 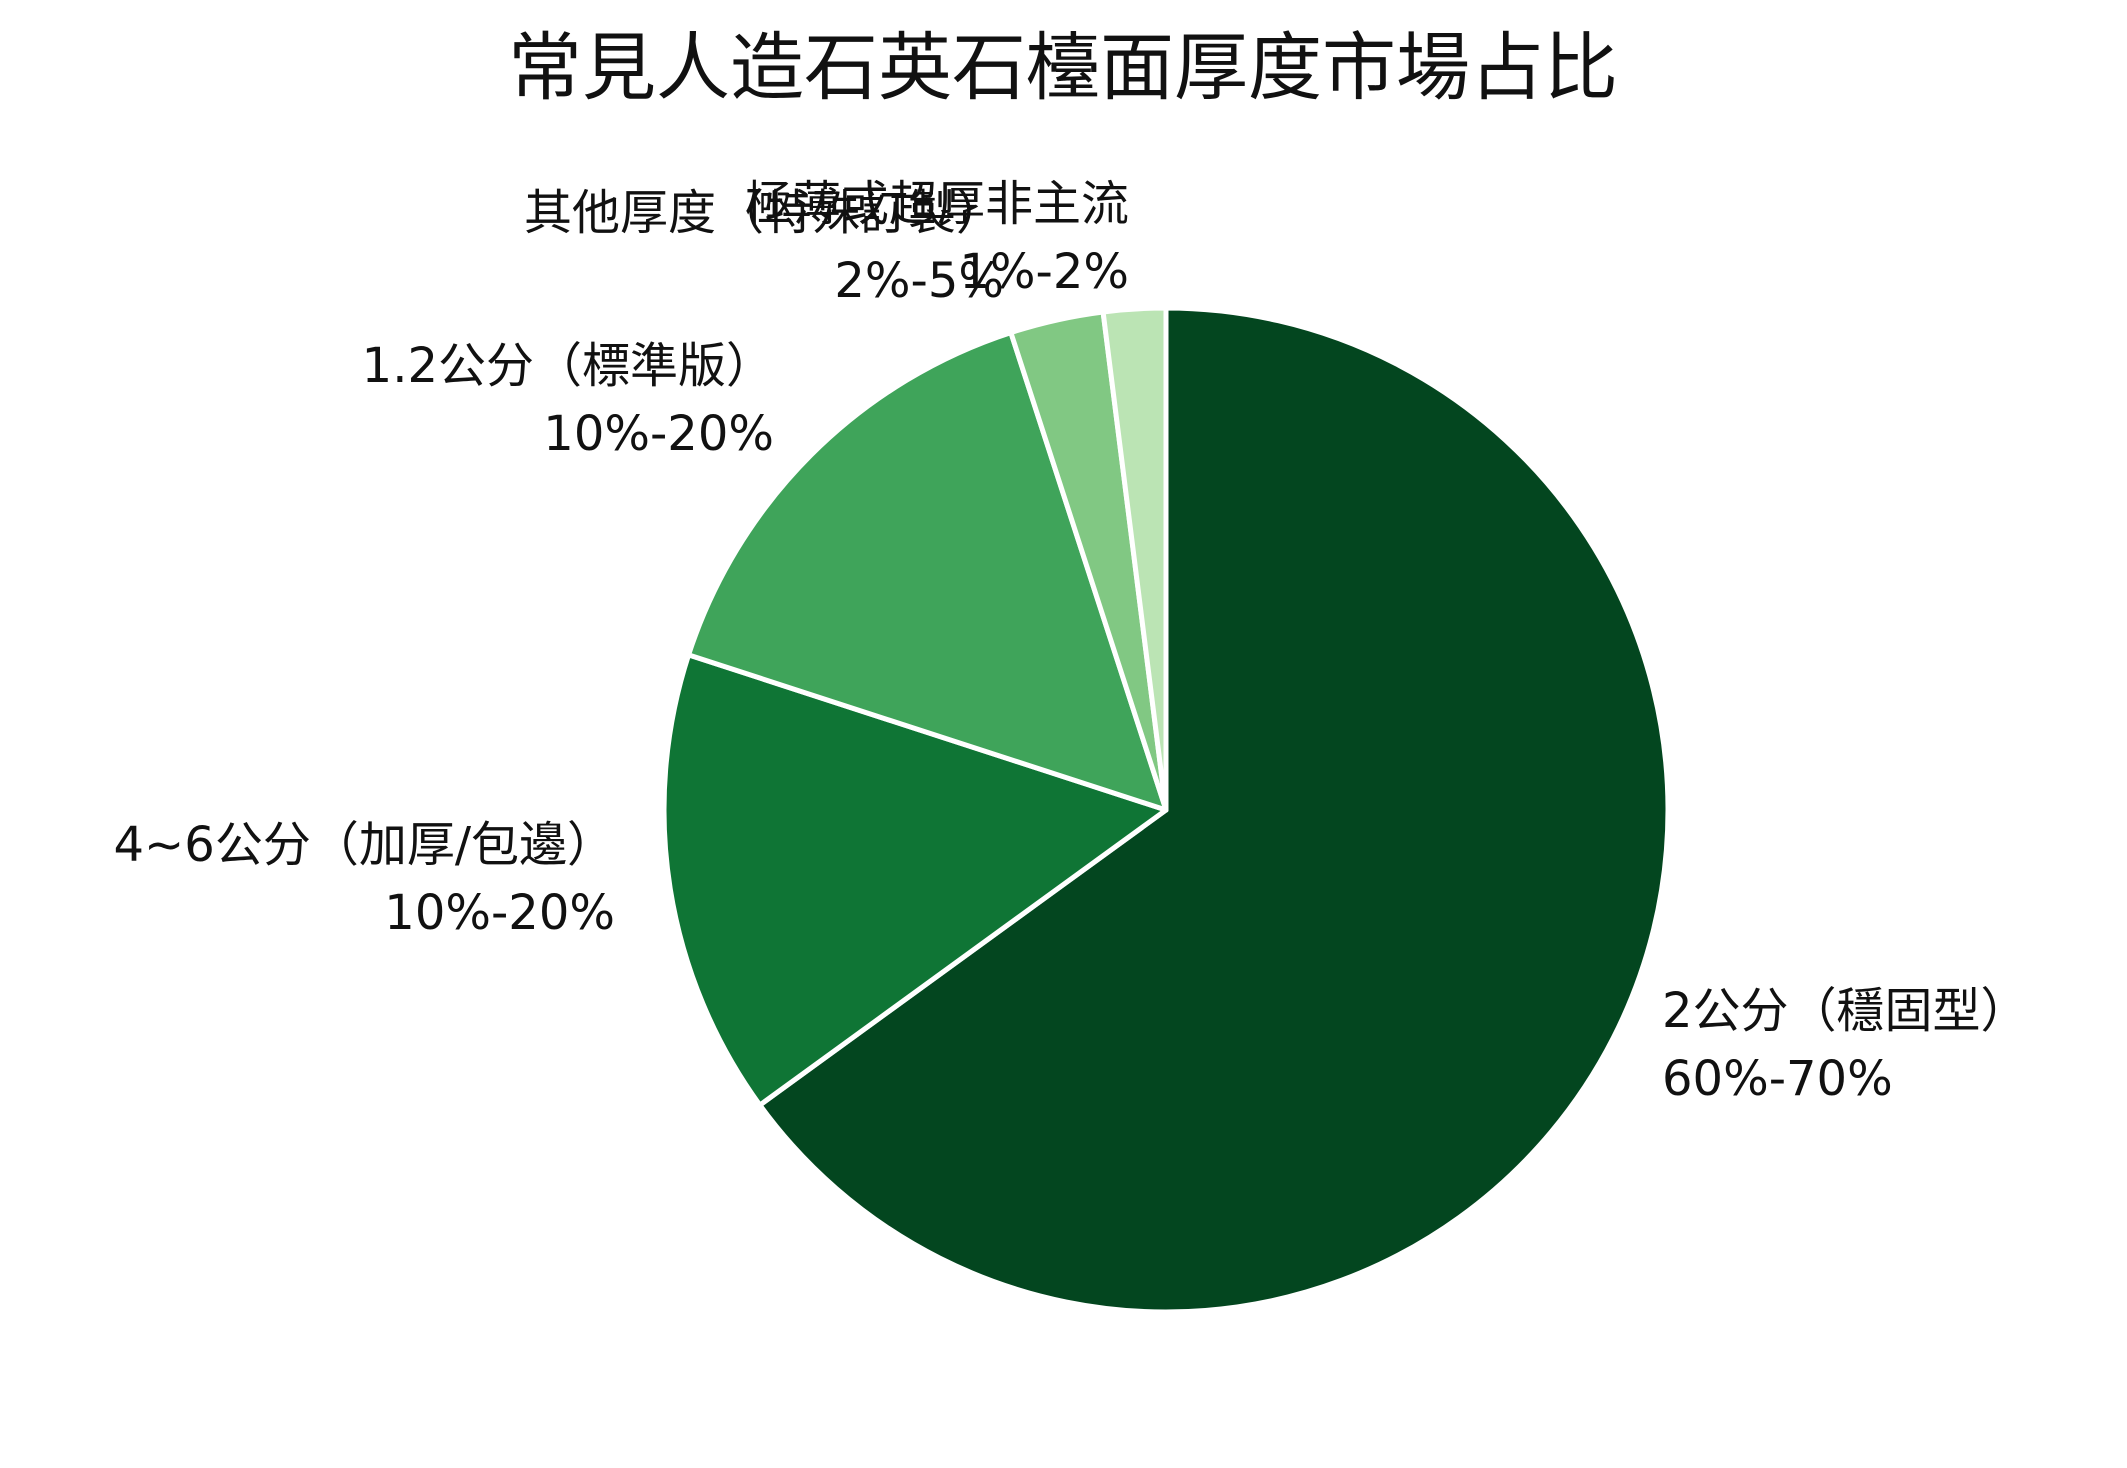 I want to click on slice-value-label-5: 1%-2%, so click(x=1044, y=272).